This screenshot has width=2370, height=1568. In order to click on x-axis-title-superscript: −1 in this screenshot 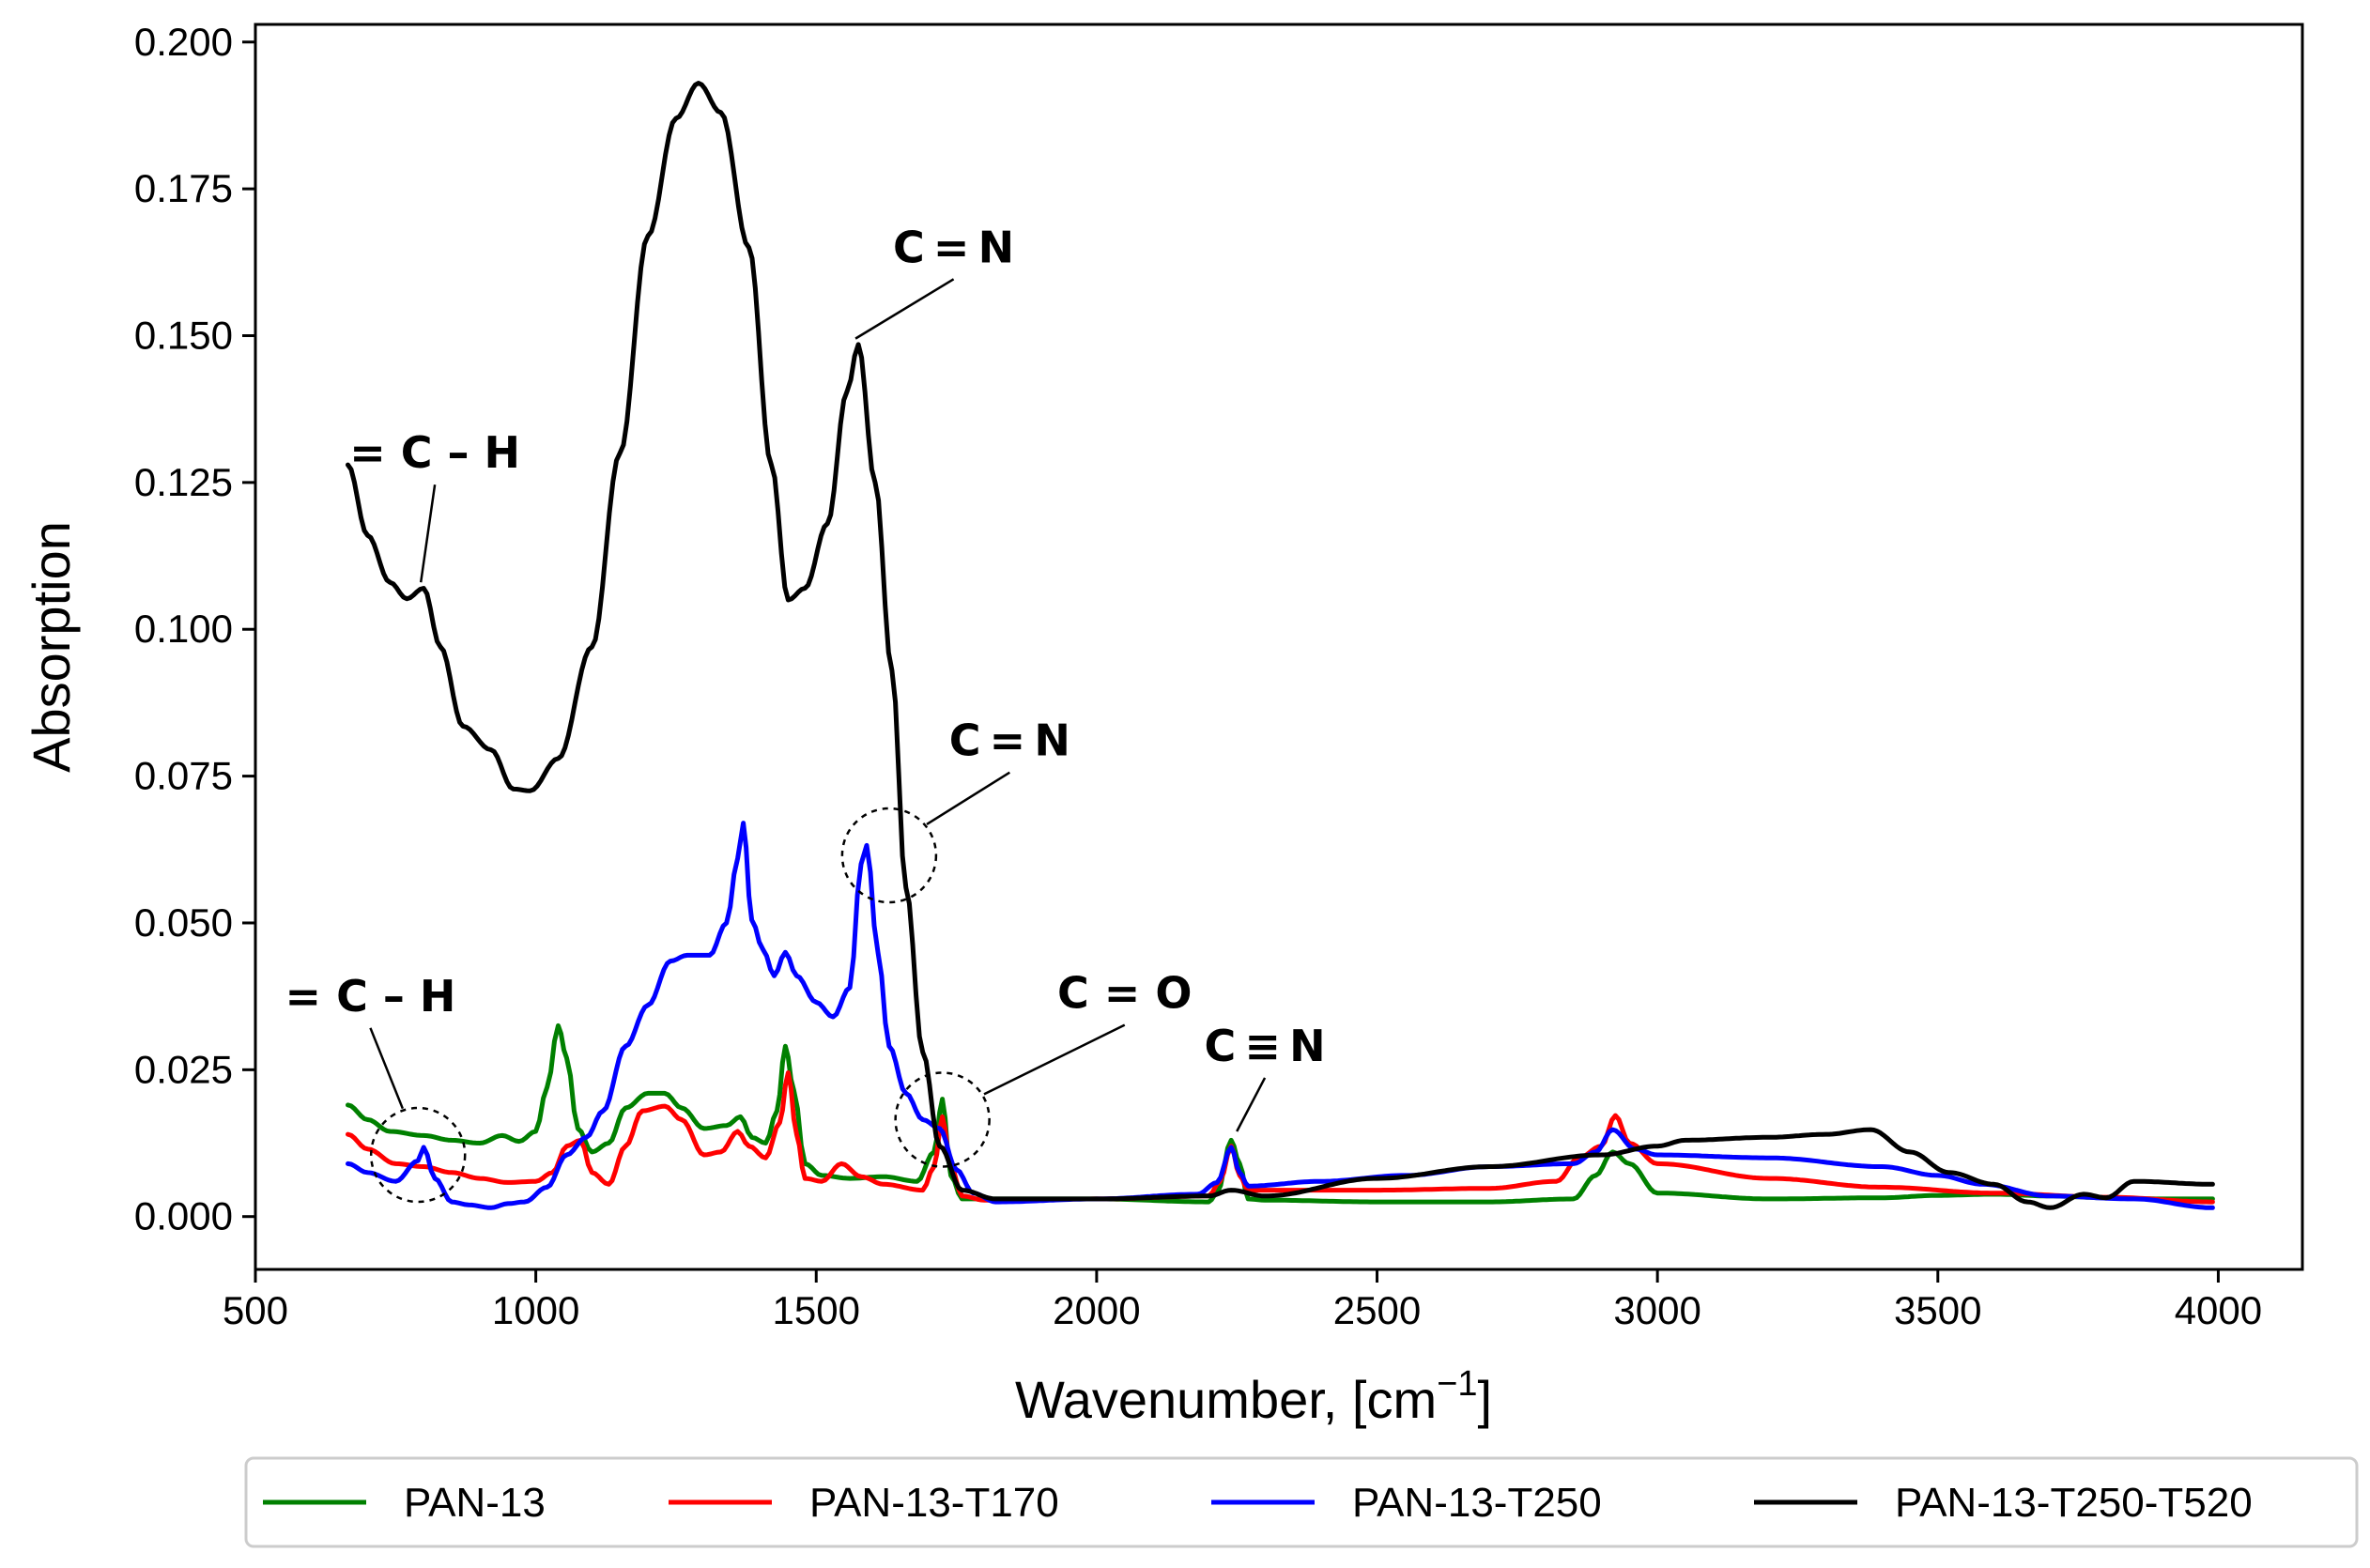, I will do `click(1457, 1384)`.